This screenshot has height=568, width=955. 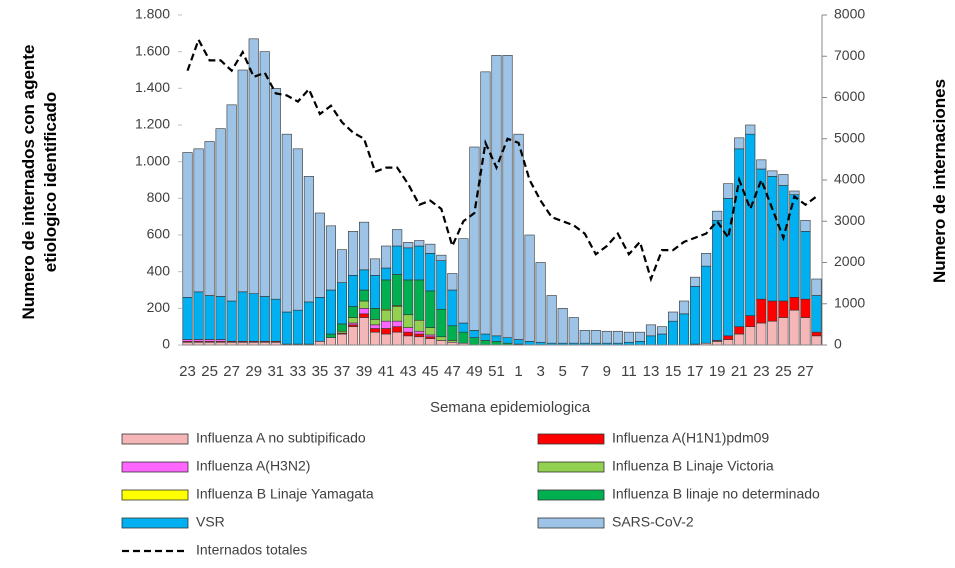 What do you see at coordinates (159, 270) in the screenshot?
I see `y-tick-label: 400` at bounding box center [159, 270].